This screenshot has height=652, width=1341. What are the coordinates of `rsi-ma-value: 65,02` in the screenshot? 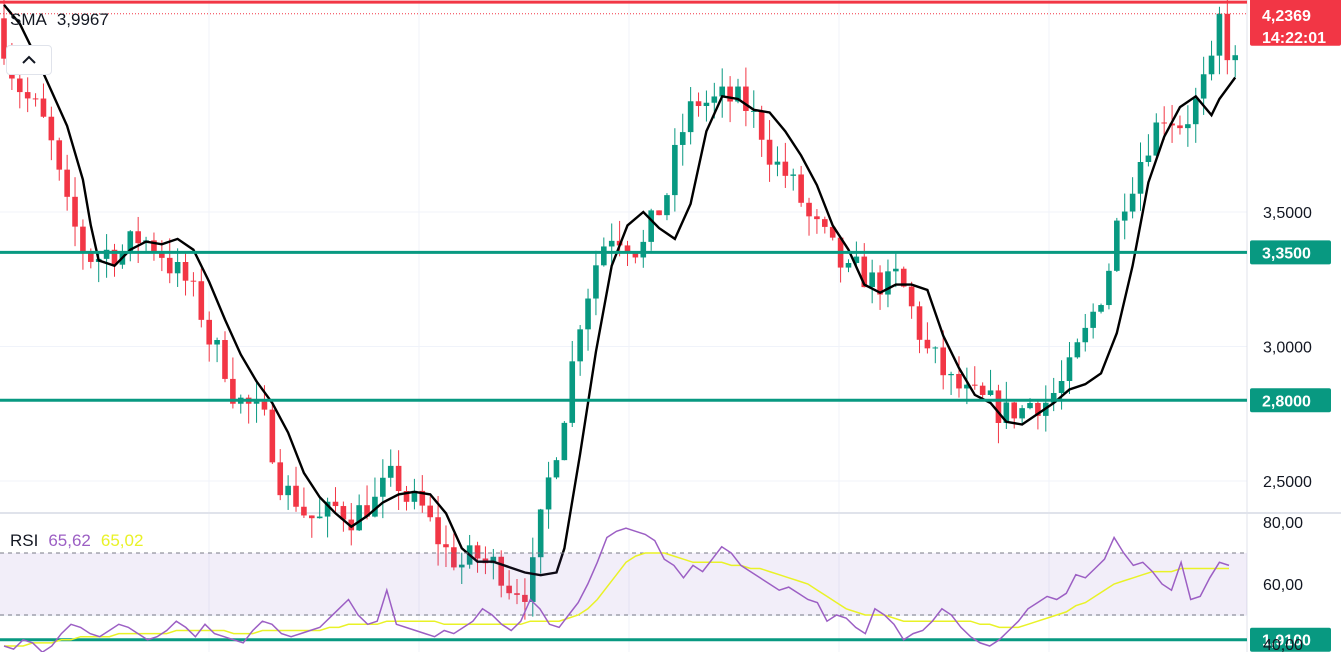 It's located at (122, 540).